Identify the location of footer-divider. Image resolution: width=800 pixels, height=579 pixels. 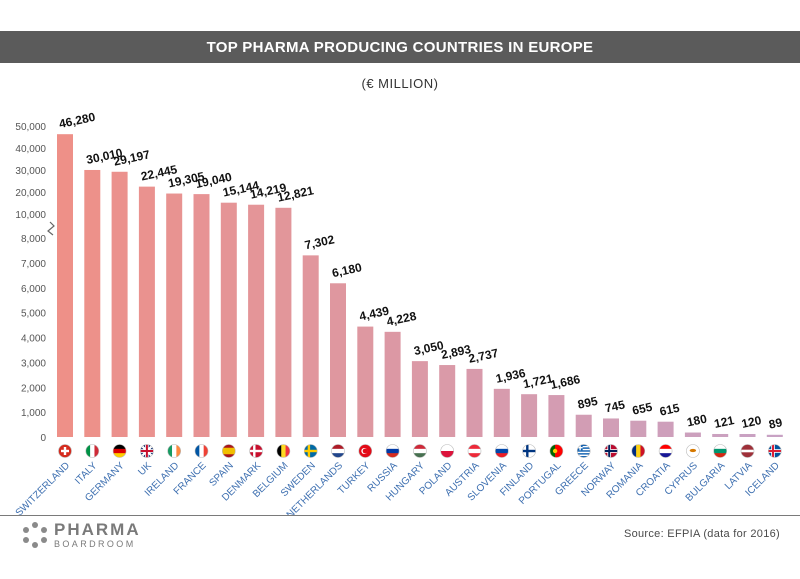
(400, 515).